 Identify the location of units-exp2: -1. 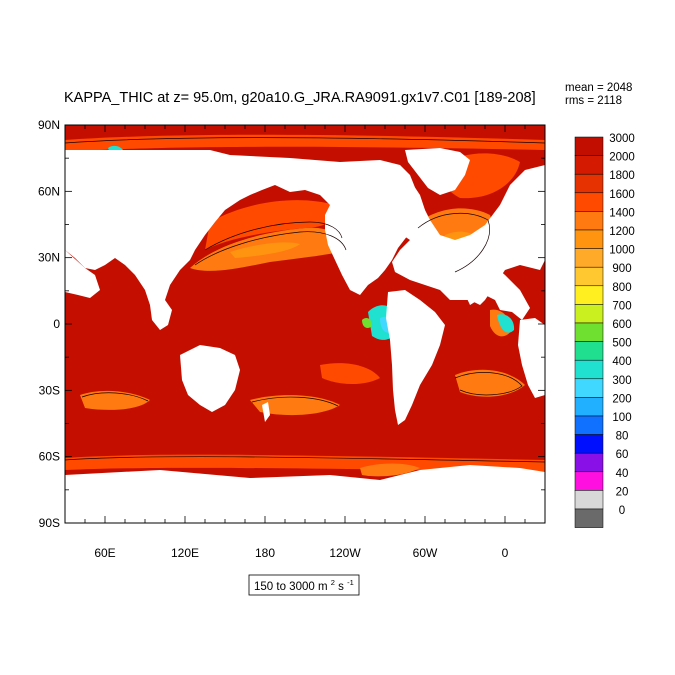
(350, 582).